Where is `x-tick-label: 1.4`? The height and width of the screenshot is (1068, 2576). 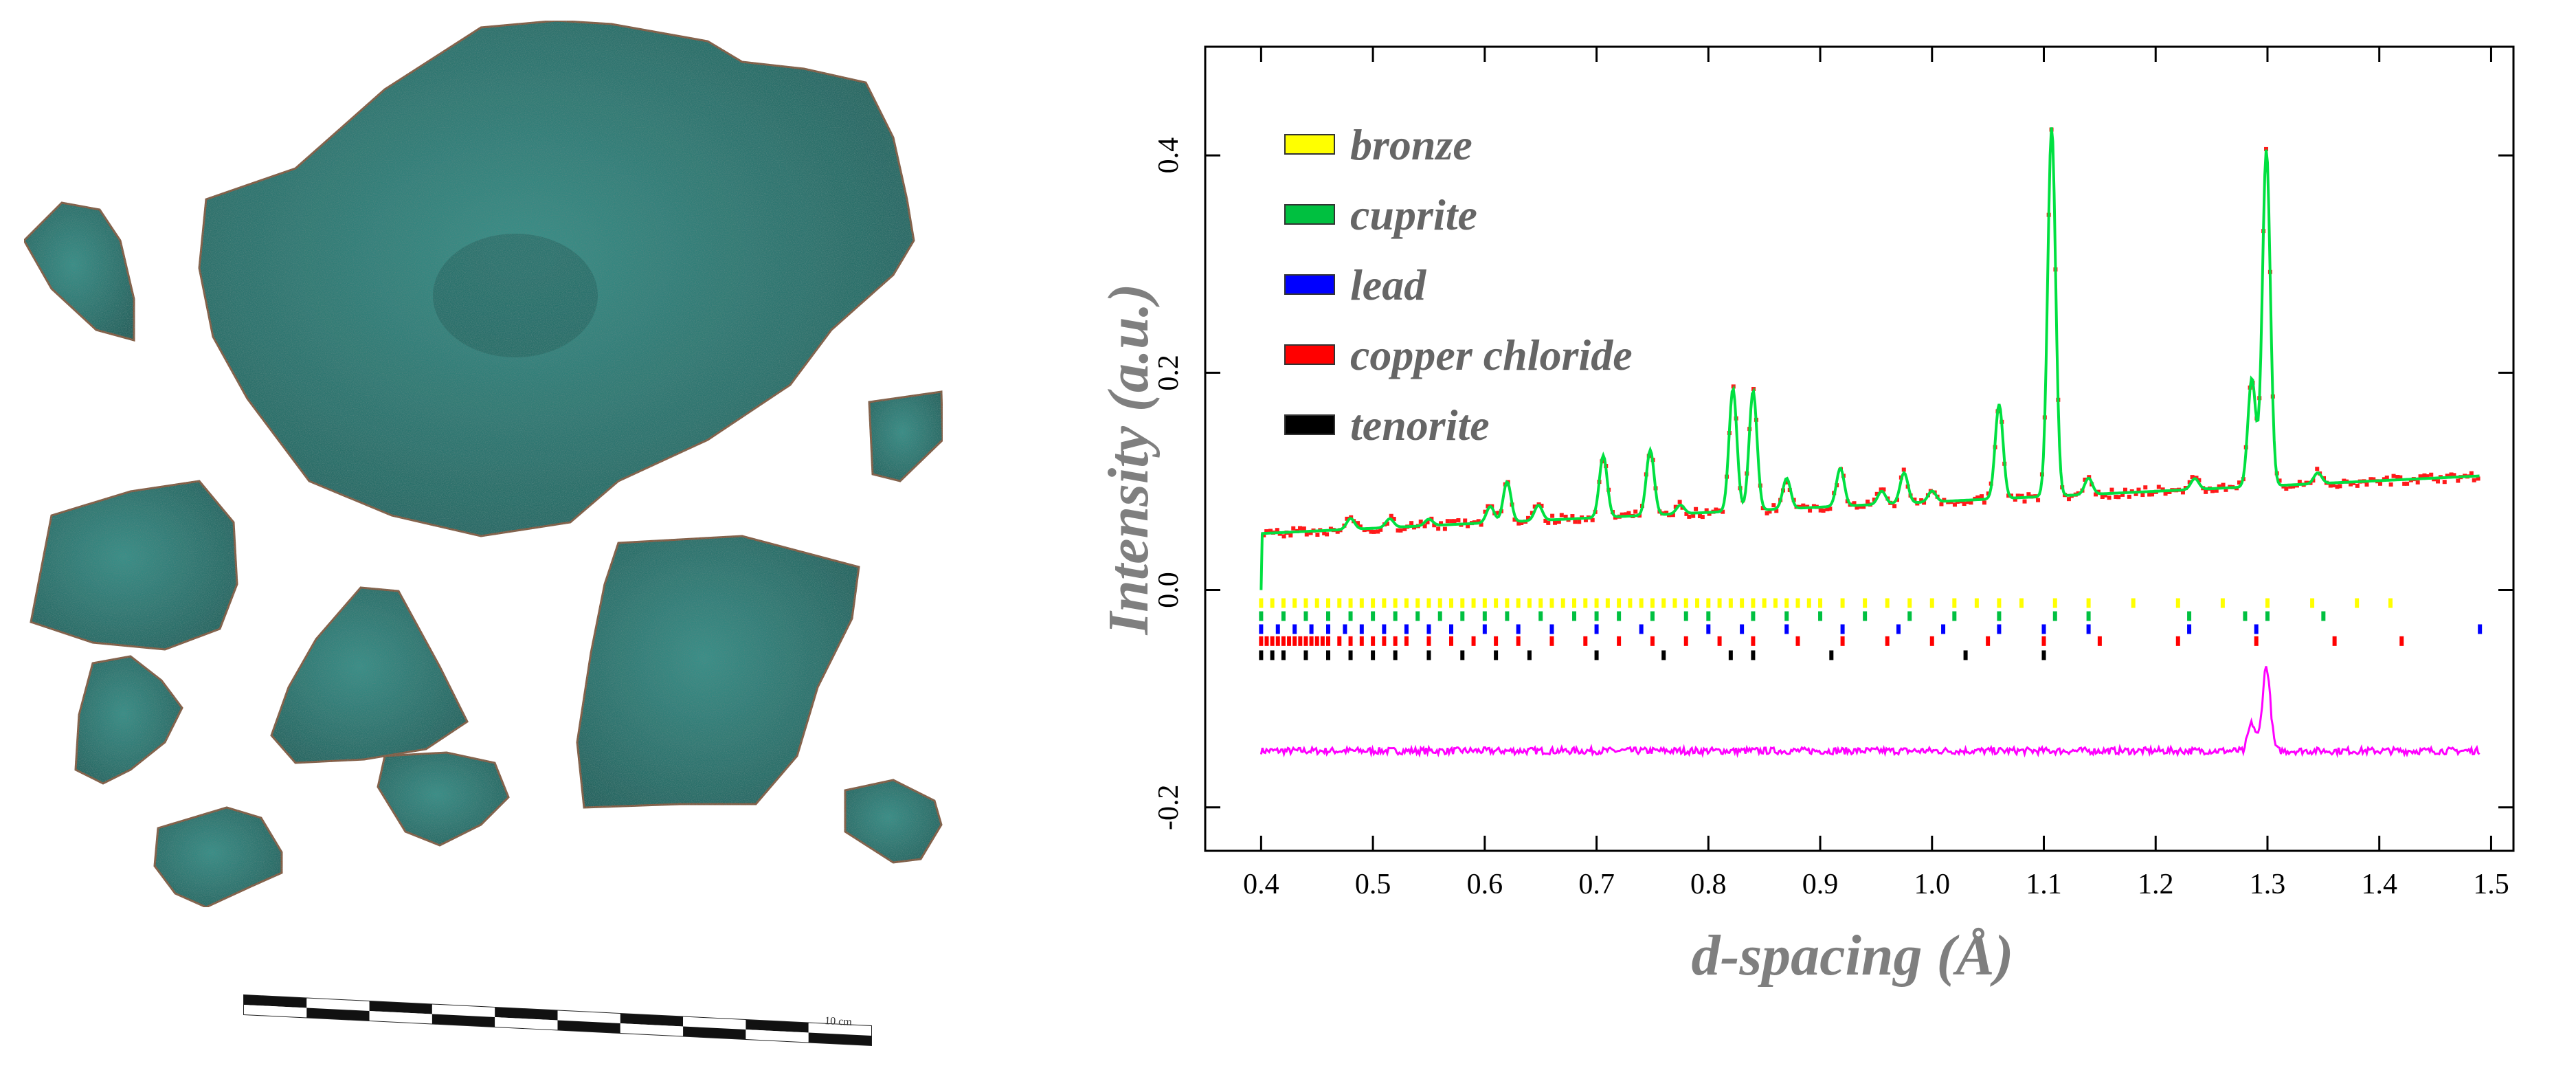
x-tick-label: 1.4 is located at coordinates (2379, 884).